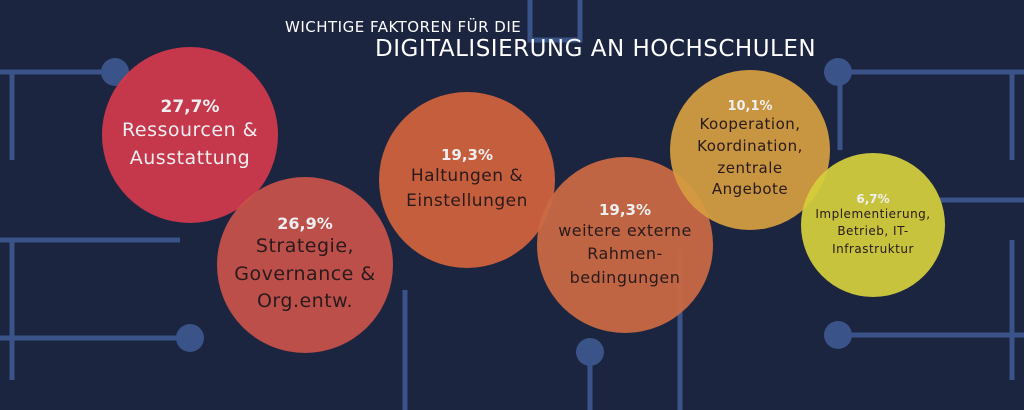  Describe the element at coordinates (190, 144) in the screenshot. I see `factor-label: Ressourcen & Ausstattung` at that location.